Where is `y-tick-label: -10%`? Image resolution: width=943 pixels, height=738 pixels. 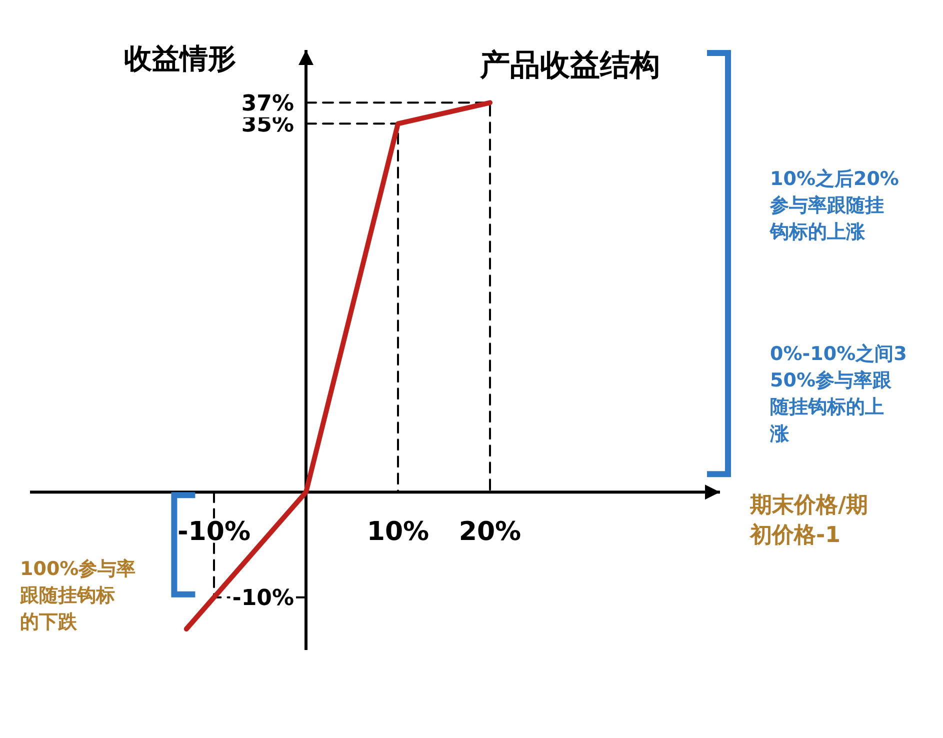 y-tick-label: -10% is located at coordinates (263, 599).